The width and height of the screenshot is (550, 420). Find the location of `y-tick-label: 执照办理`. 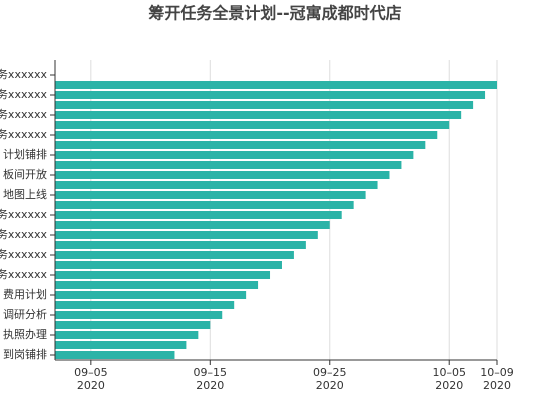

y-tick-label: 执照办理 is located at coordinates (25, 334).